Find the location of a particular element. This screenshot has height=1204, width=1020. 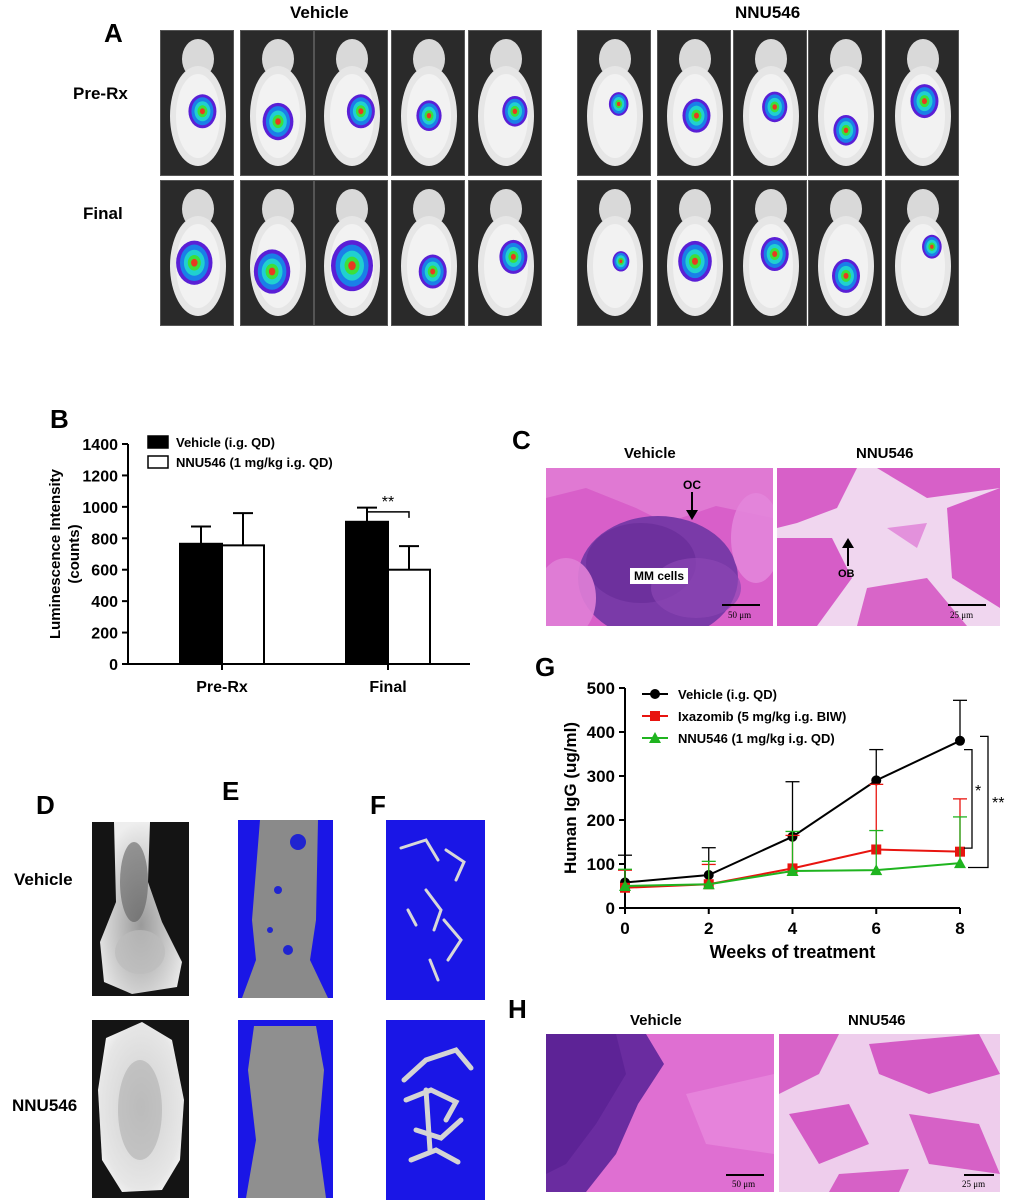

panel-h-vehicle-title: Vehicle is located at coordinates (656, 1020).